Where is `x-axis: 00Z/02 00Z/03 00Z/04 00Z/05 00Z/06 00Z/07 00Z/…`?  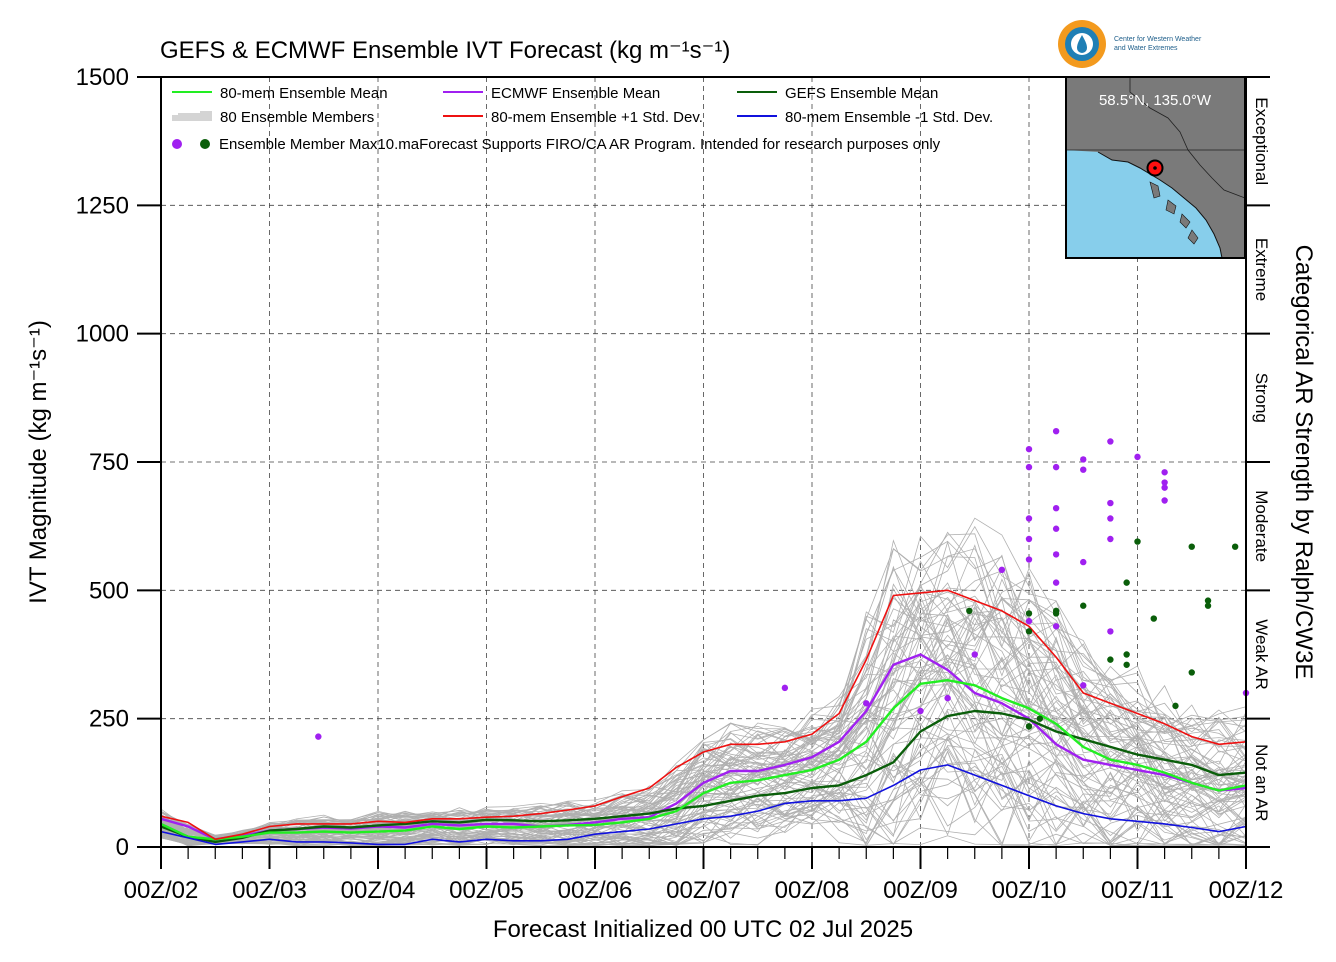
x-axis: 00Z/02 00Z/03 00Z/04 00Z/05 00Z/06 00Z/07 00Z/… is located at coordinates (704, 875).